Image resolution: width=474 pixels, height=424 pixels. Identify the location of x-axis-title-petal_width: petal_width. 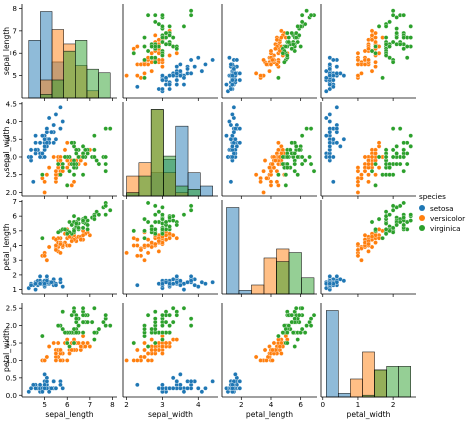
(369, 414).